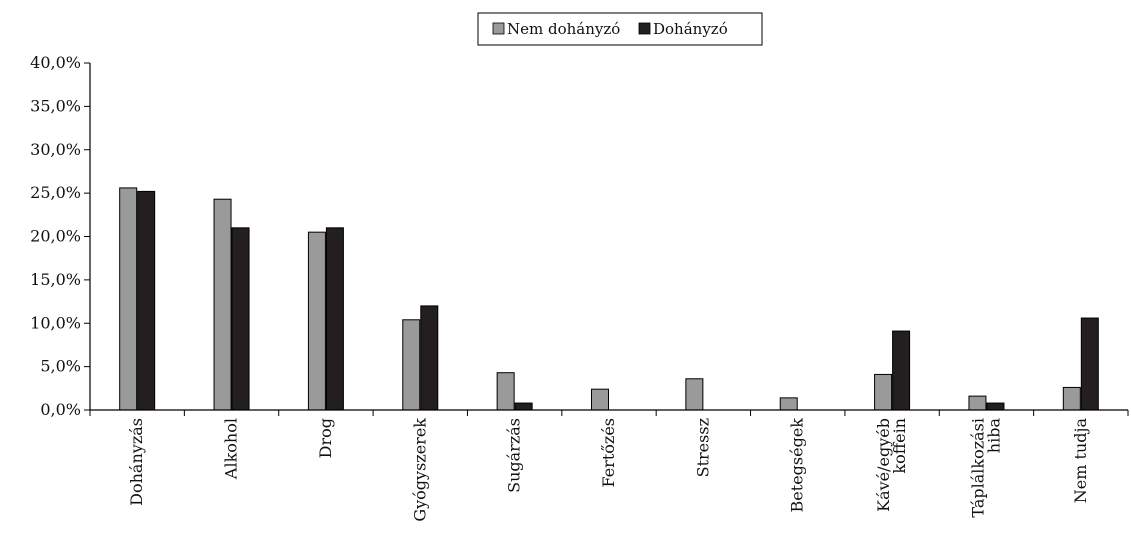 Image resolution: width=1131 pixels, height=553 pixels. What do you see at coordinates (55, 236) in the screenshot?
I see `y-tick-label: 20,0%` at bounding box center [55, 236].